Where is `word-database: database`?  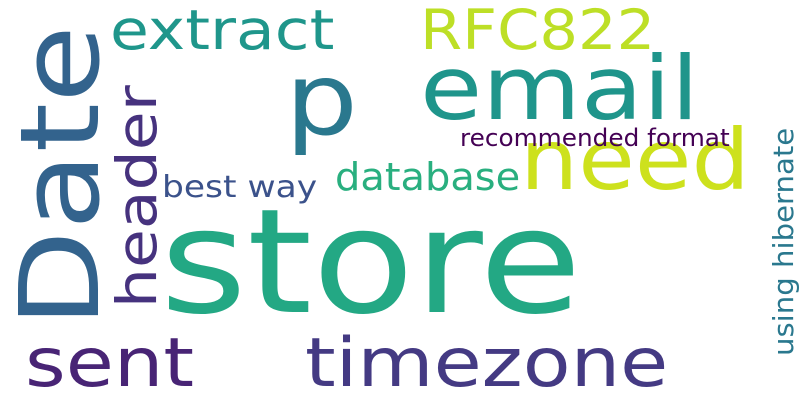 word-database: database is located at coordinates (428, 177).